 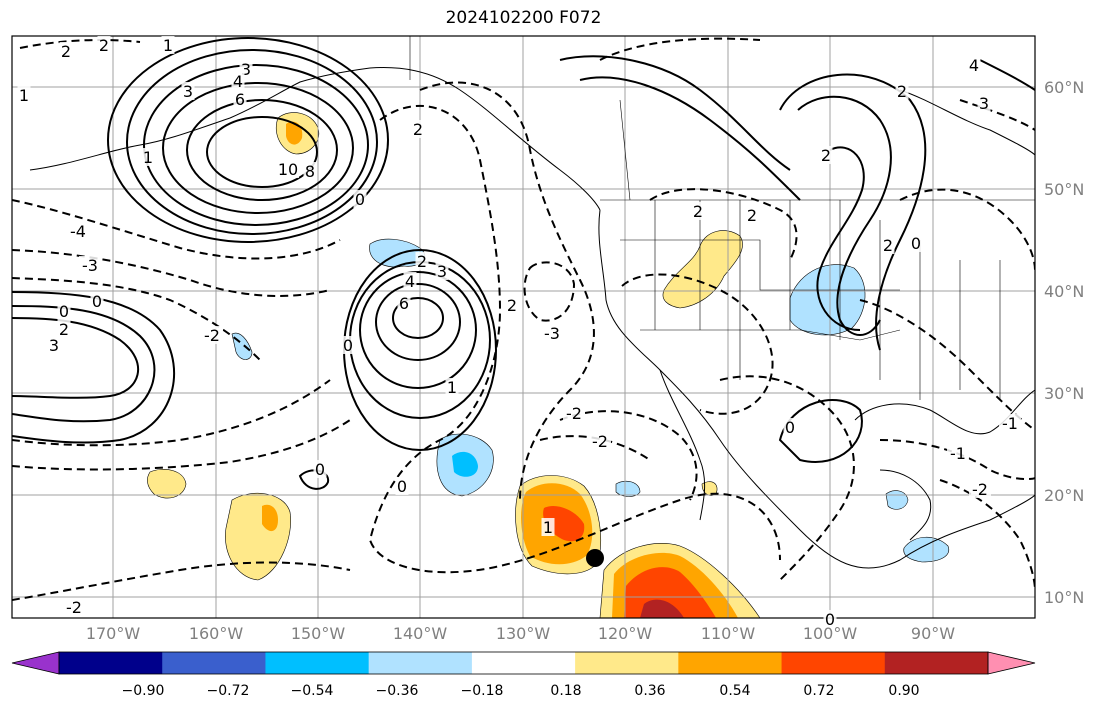 I want to click on lon-label: 120°W, so click(x=625, y=633).